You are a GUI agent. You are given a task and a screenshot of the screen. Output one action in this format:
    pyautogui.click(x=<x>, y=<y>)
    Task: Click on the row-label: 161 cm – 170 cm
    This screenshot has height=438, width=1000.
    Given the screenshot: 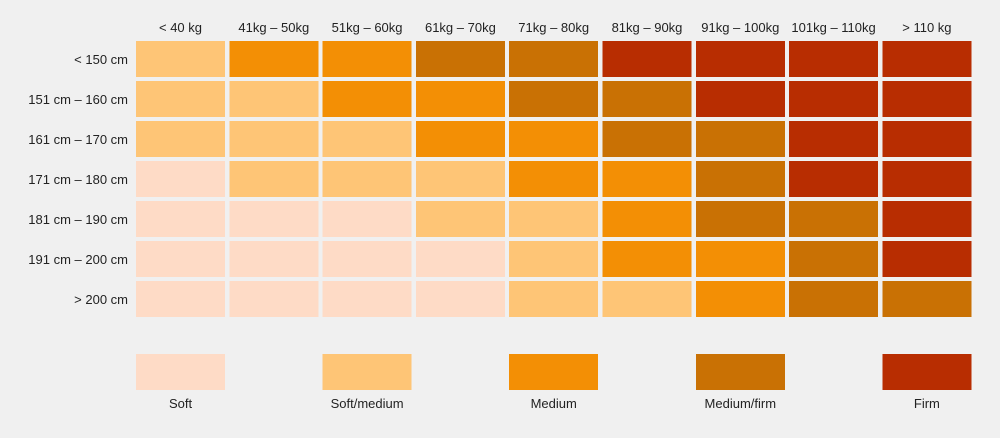 What is the action you would take?
    pyautogui.click(x=78, y=139)
    